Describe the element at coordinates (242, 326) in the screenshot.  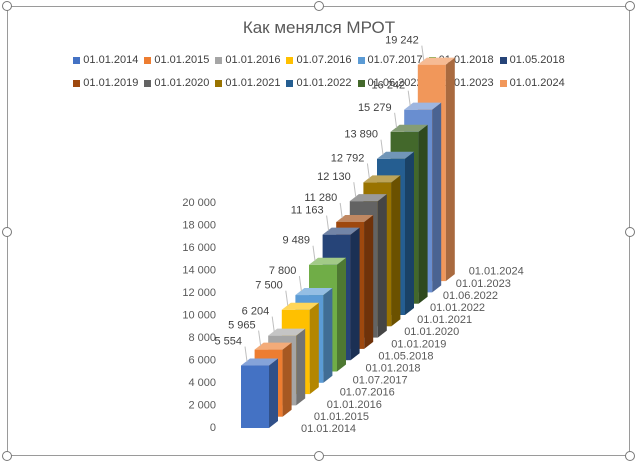
I see `data-label: 5 965` at that location.